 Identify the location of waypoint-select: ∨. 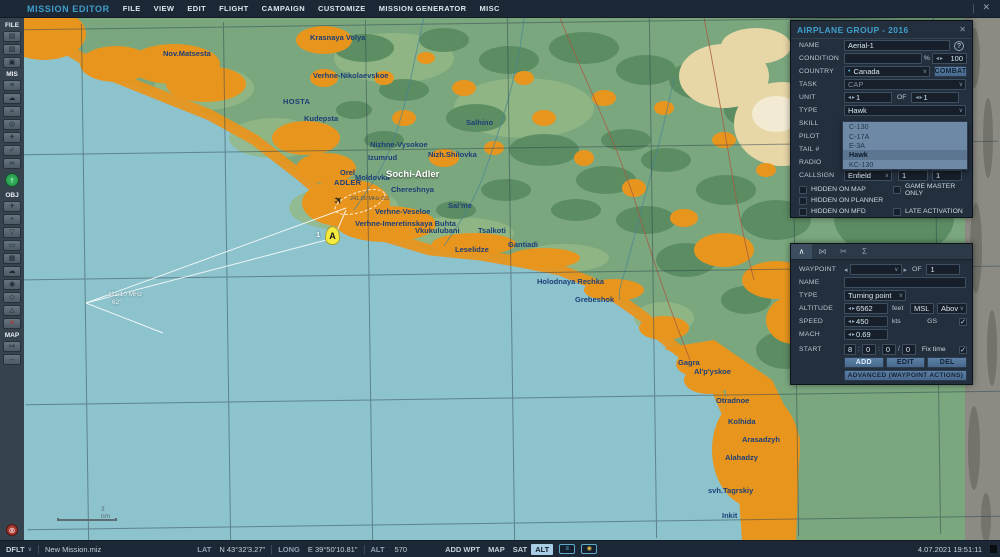
(875, 269).